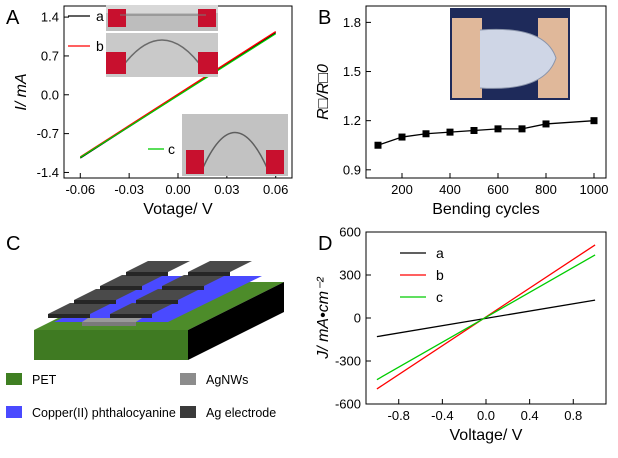  Describe the element at coordinates (235, 145) in the screenshot. I see `inset-photo-c` at that location.